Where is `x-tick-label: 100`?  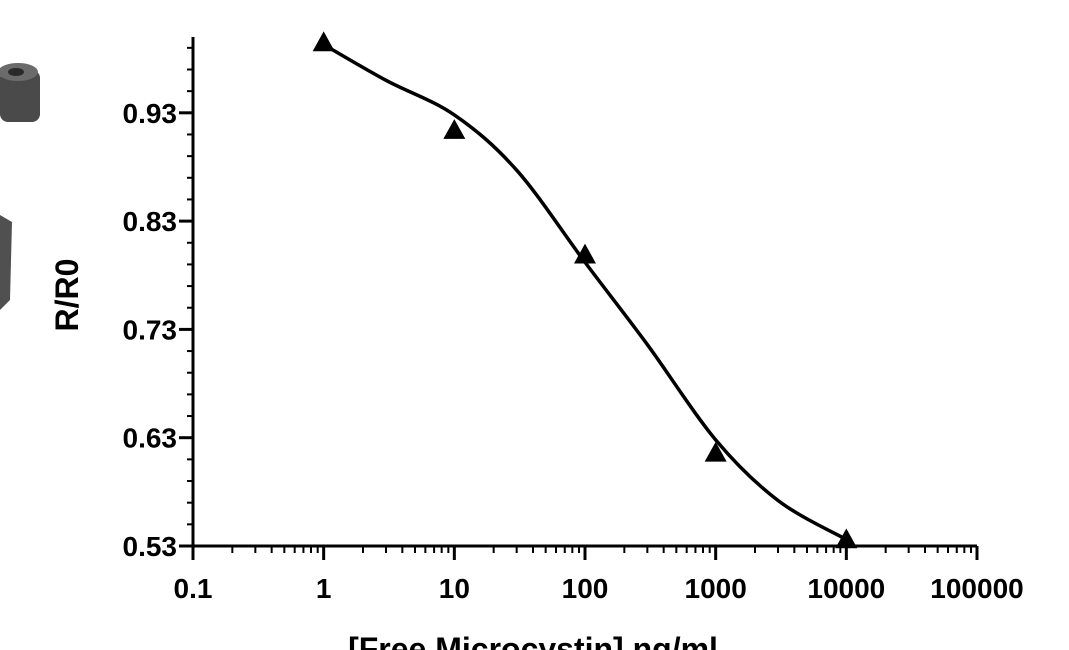 x-tick-label: 100 is located at coordinates (585, 588).